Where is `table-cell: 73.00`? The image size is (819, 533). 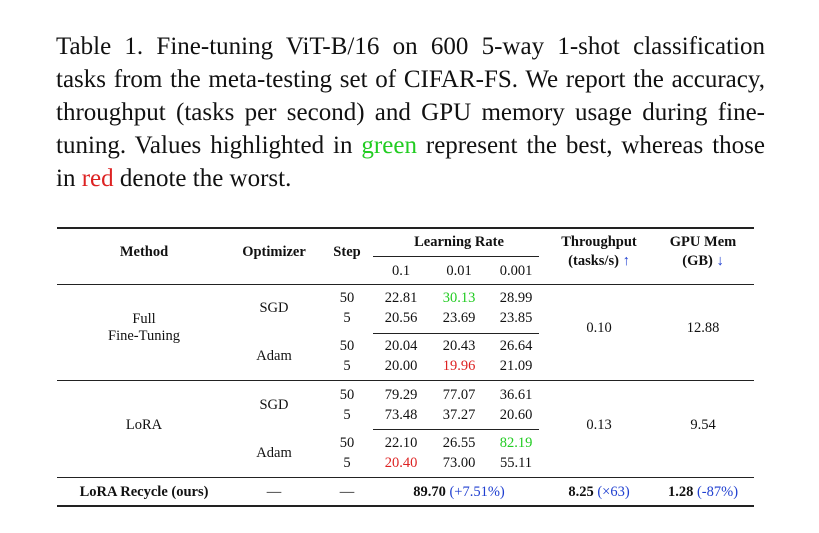
table-cell: 73.00 is located at coordinates (459, 463).